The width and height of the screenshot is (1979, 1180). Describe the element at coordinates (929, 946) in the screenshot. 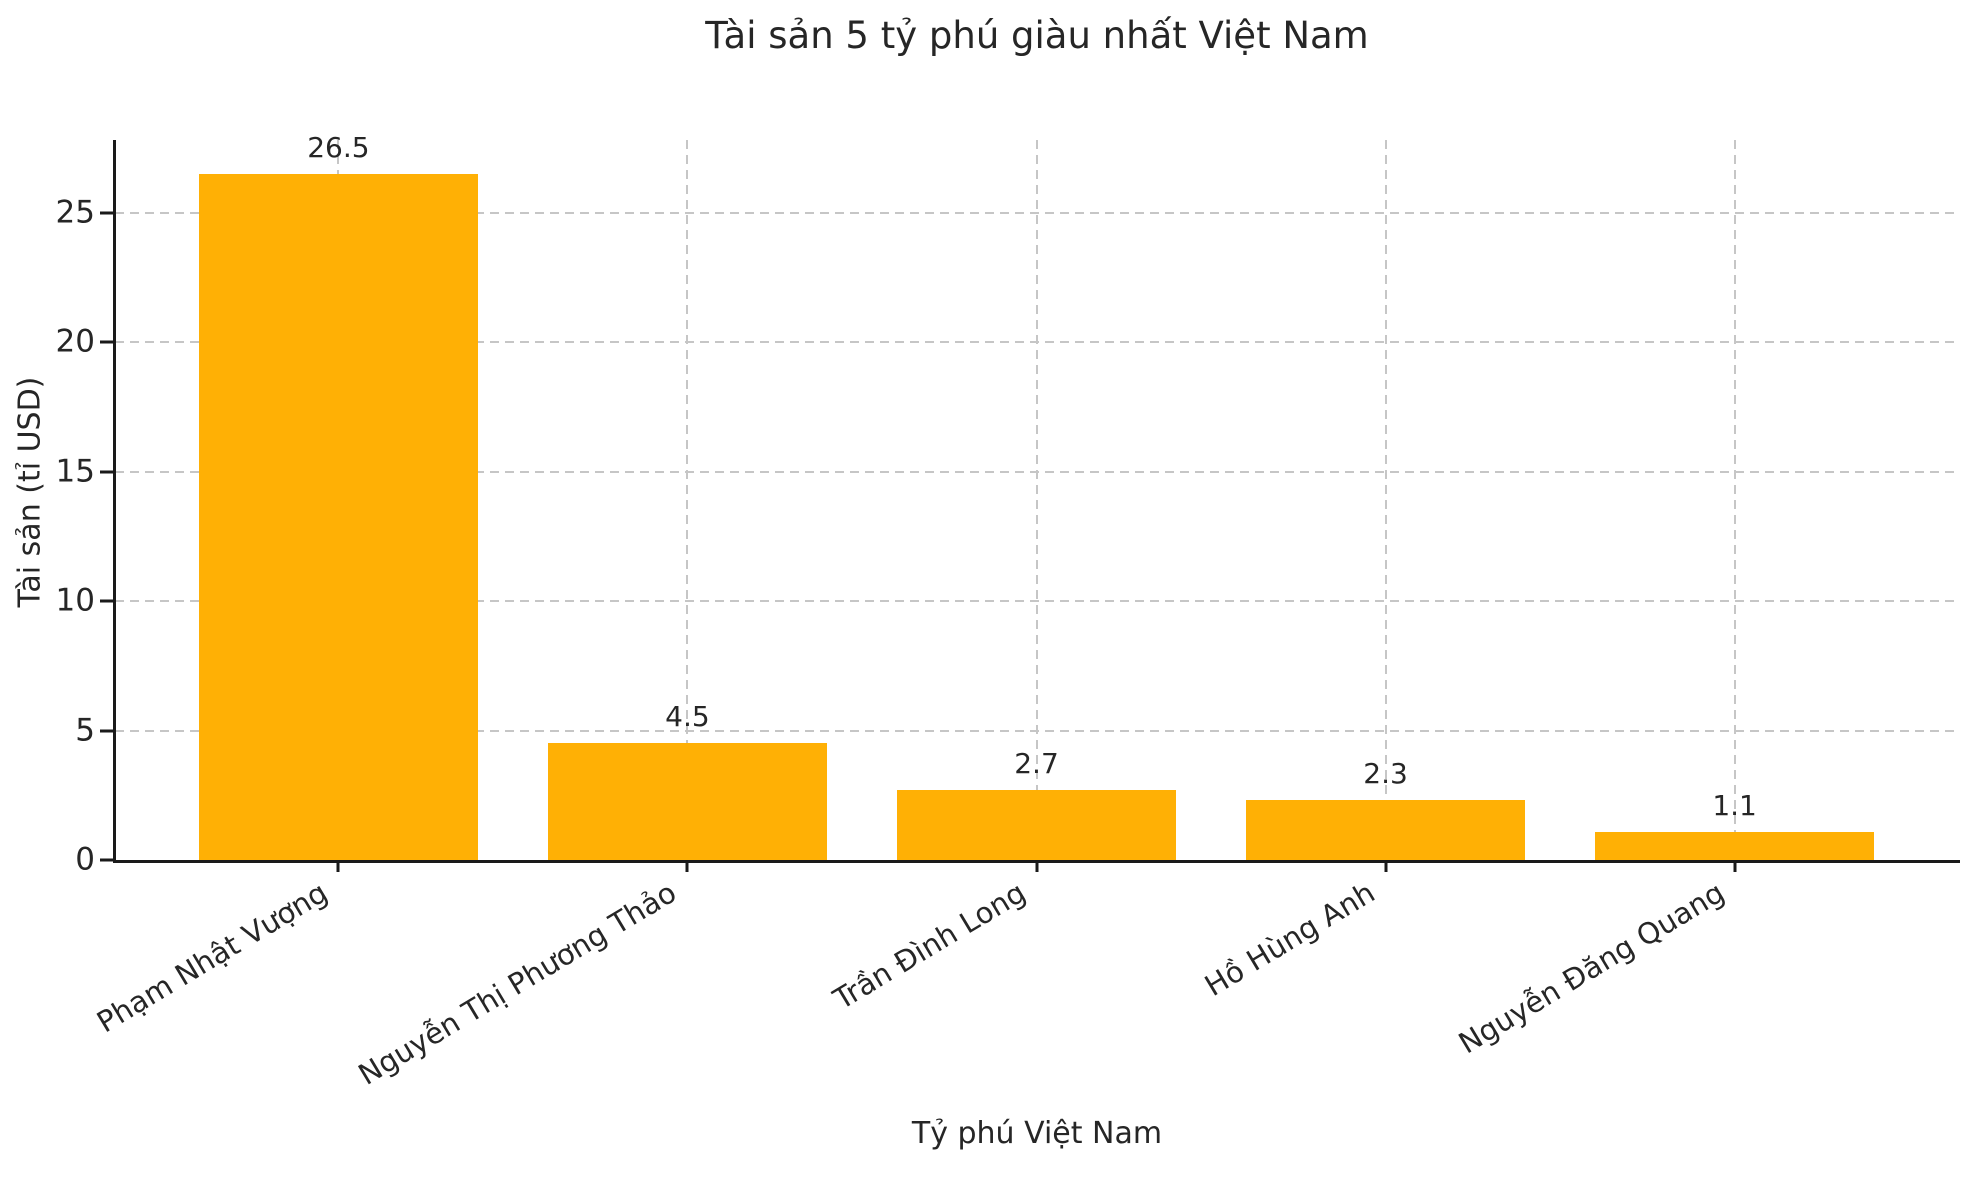

I see `x-tick-label: Trần Đình Long` at that location.